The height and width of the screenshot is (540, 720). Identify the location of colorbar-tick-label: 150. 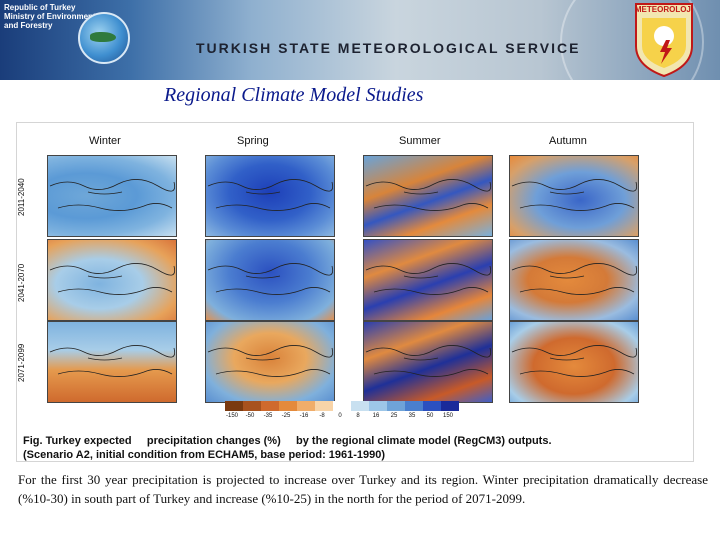
(447, 416).